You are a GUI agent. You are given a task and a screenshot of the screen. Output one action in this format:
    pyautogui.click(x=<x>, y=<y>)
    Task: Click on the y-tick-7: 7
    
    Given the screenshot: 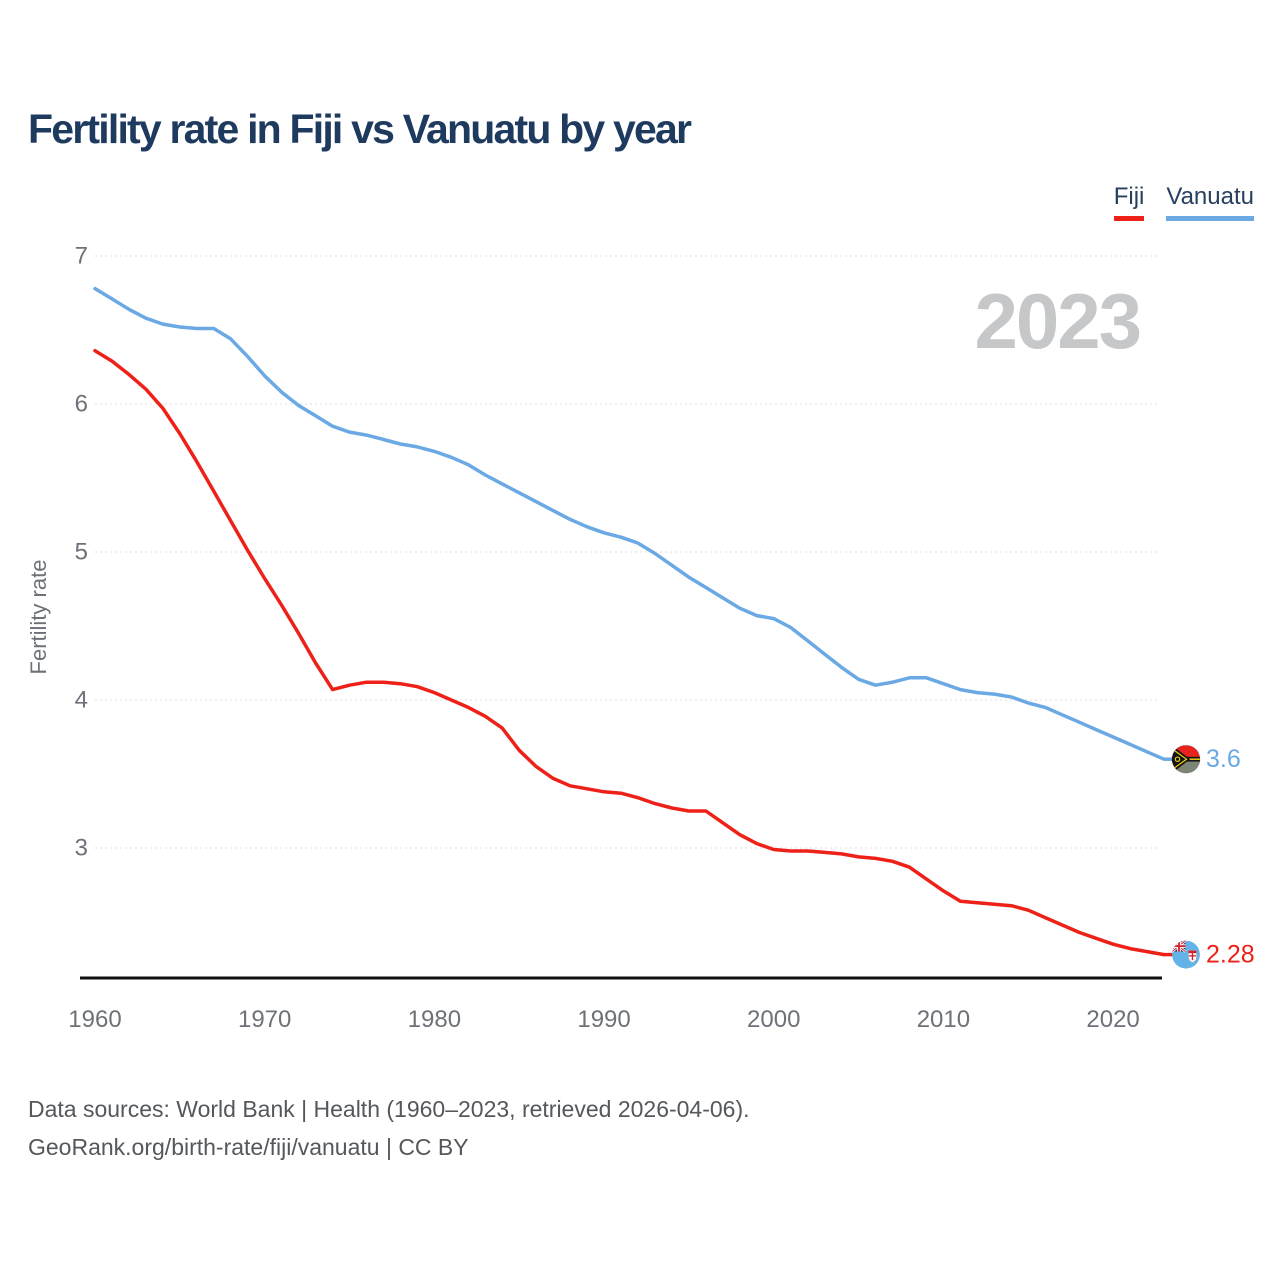 What is the action you would take?
    pyautogui.click(x=81, y=256)
    